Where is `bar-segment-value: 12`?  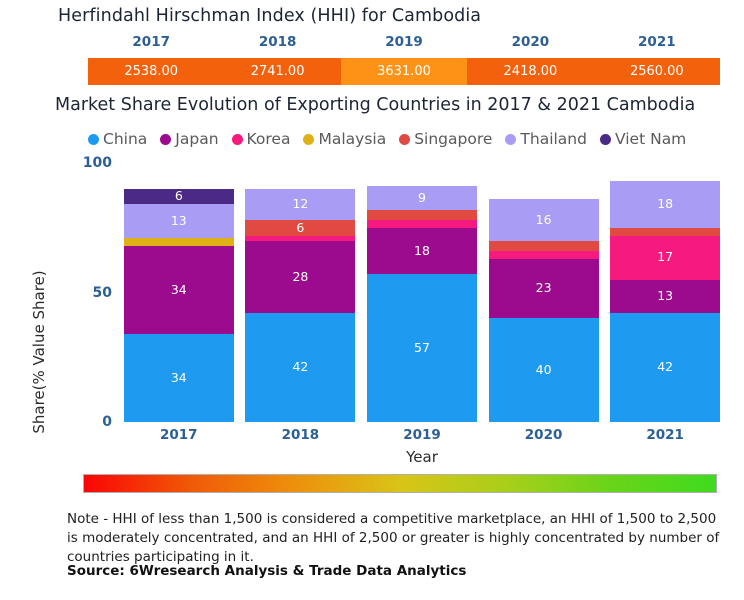 bar-segment-value: 12 is located at coordinates (300, 204).